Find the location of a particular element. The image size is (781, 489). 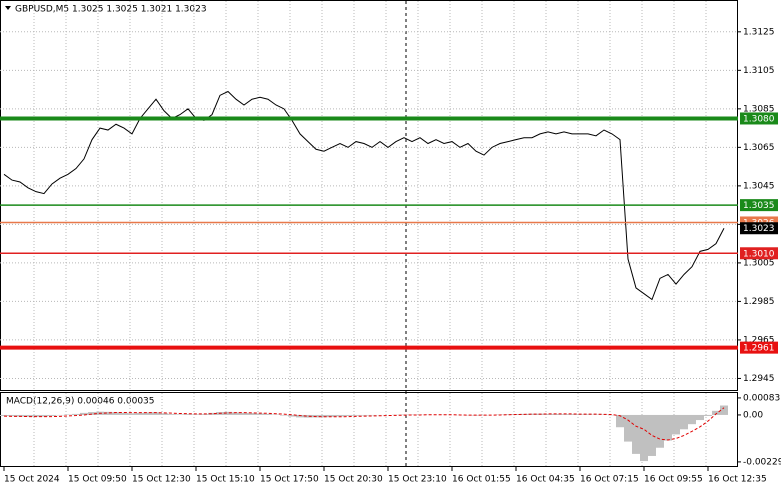

x-tick-label: 15 Oct 20:30 is located at coordinates (353, 480).